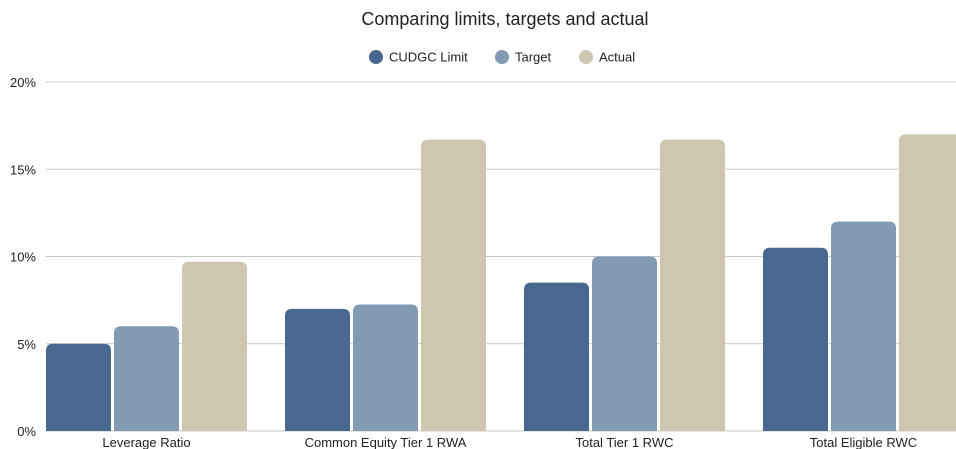 This screenshot has height=449, width=956. I want to click on x-tick-label: Total Eligible RWC, so click(863, 442).